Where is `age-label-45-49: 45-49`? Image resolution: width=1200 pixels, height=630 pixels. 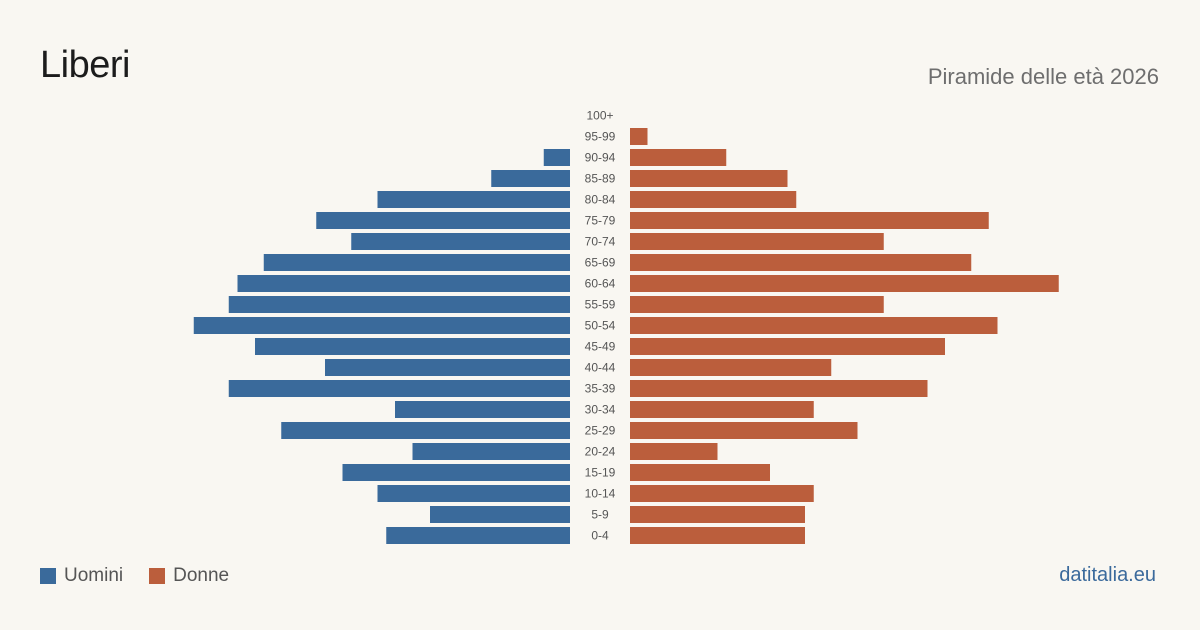 age-label-45-49: 45-49 is located at coordinates (600, 347).